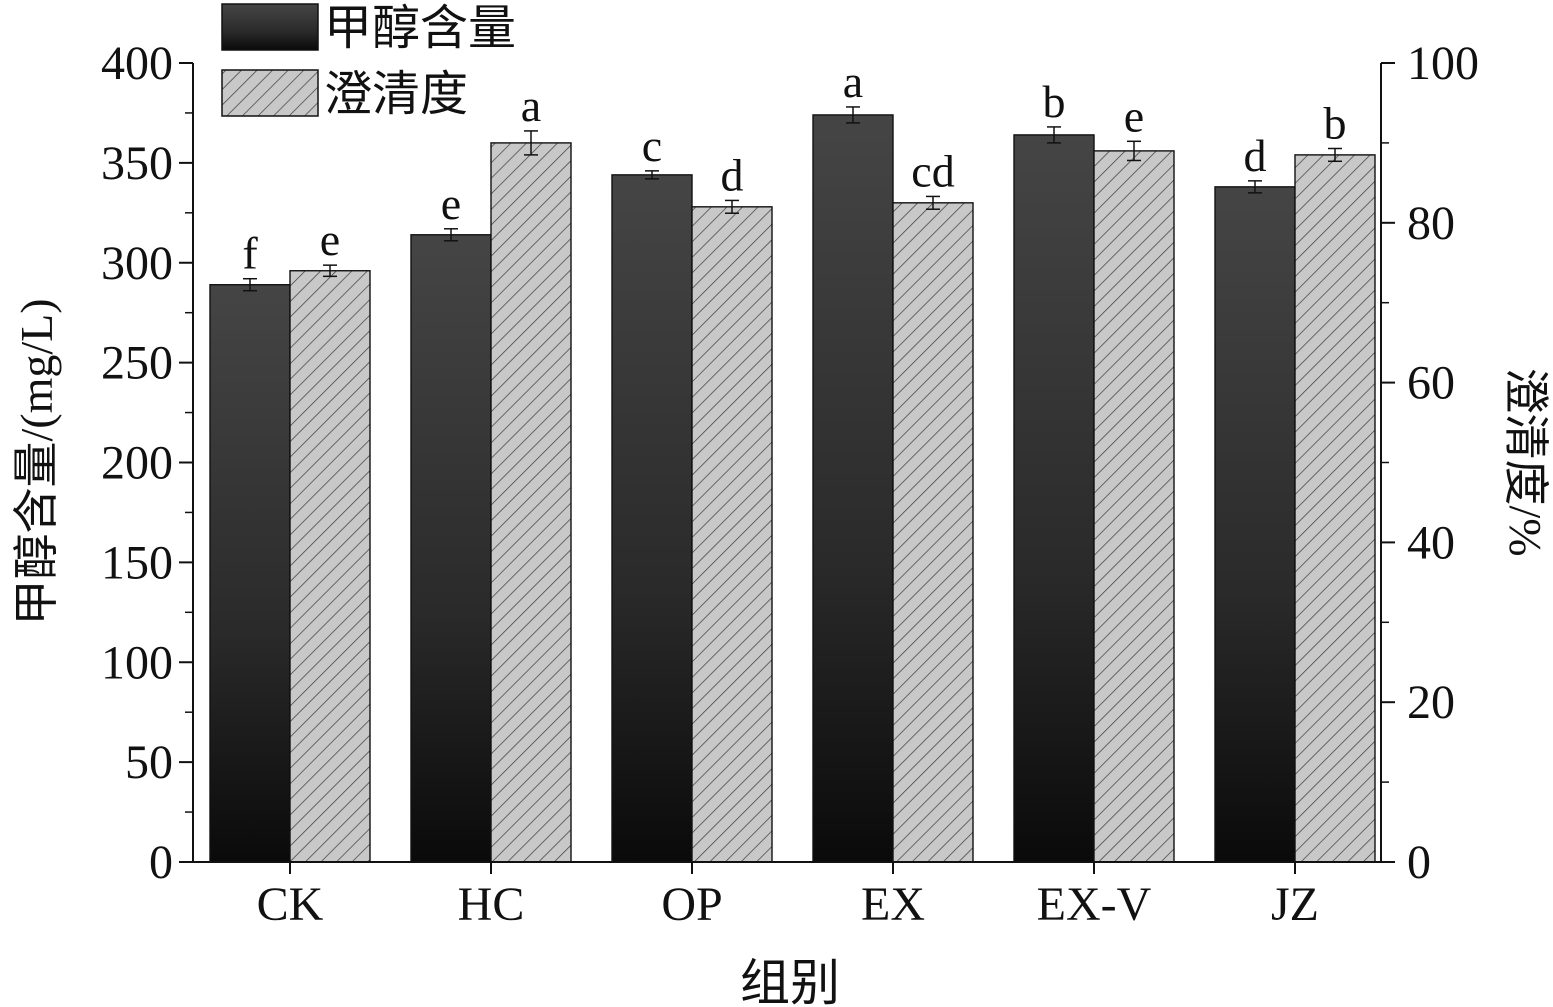 This screenshot has width=1553, height=1007. I want to click on legend-label-clarity: 澄清度, so click(396, 94).